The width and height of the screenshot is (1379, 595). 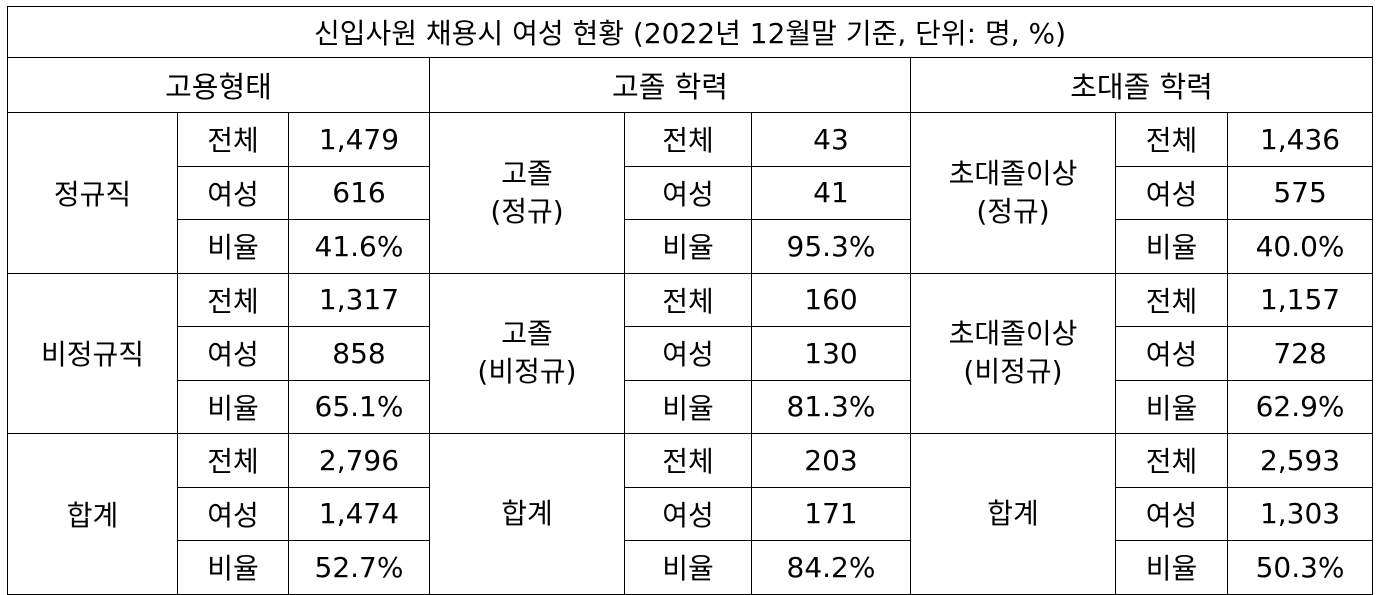 What do you see at coordinates (1300, 139) in the screenshot?
I see `value-cell: 1,436` at bounding box center [1300, 139].